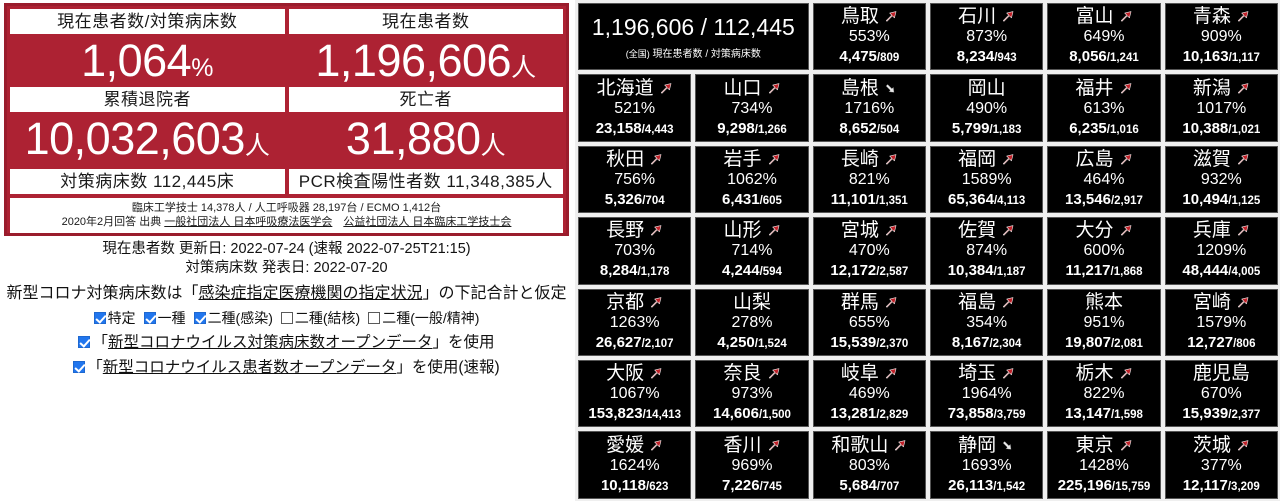 The width and height of the screenshot is (1280, 501). Describe the element at coordinates (149, 318) in the screenshot. I see `checkbox-icon-isshu` at that location.